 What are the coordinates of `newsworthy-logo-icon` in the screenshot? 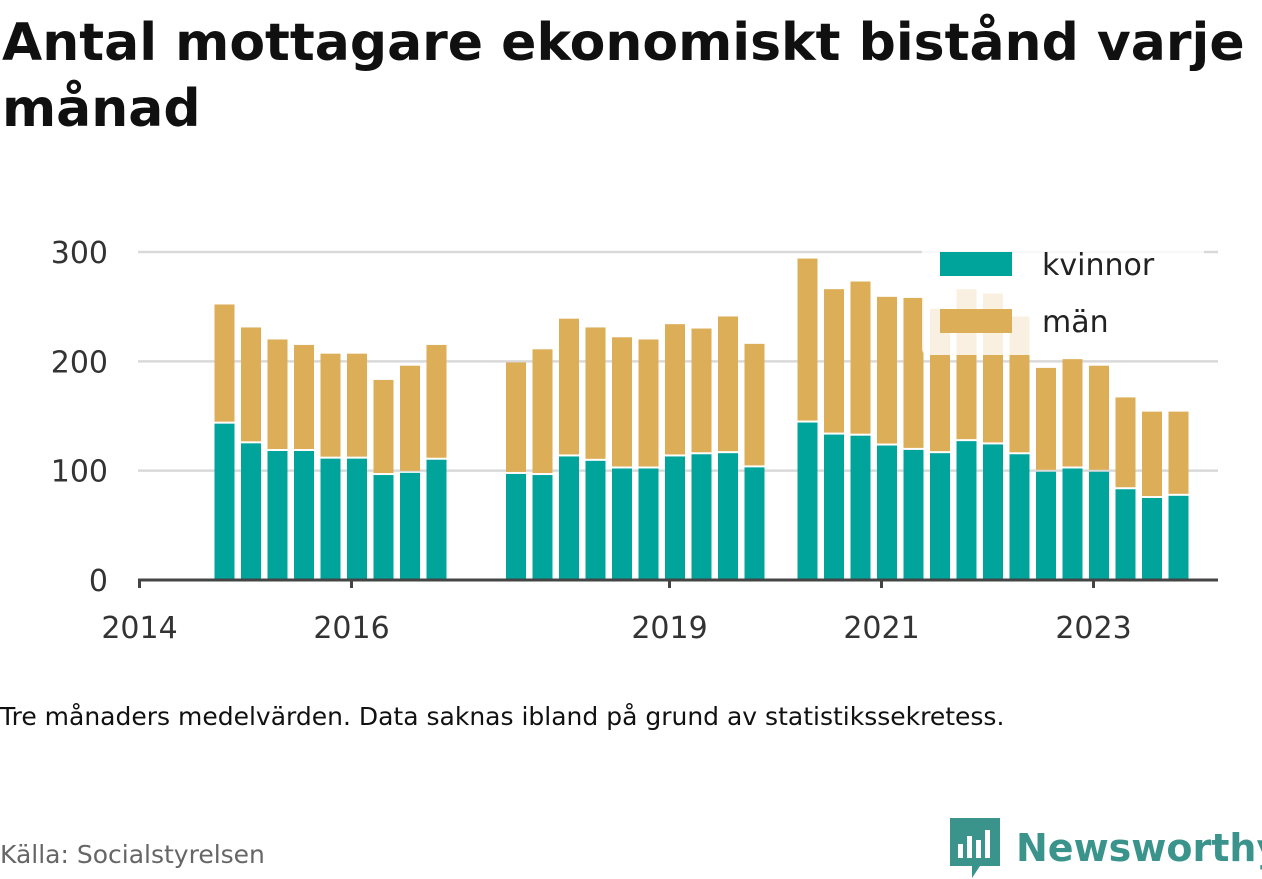 It's located at (975, 848).